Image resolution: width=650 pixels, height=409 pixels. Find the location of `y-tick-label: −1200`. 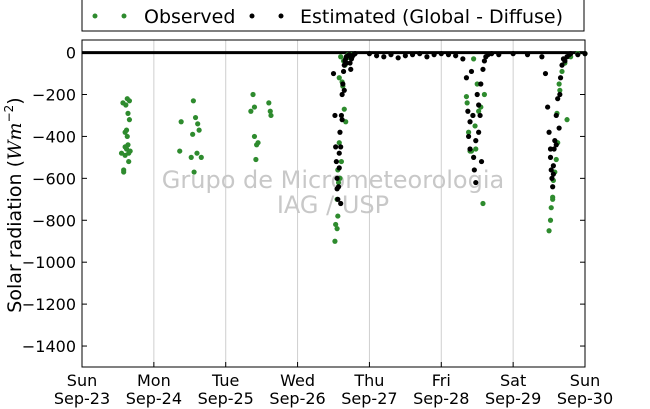

y-tick-label: −1200 is located at coordinates (49, 304).